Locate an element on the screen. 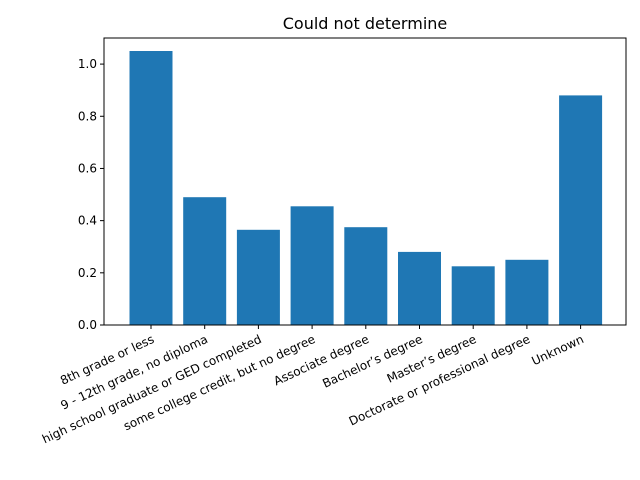  y-tick-label: 0.4 is located at coordinates (87, 221).